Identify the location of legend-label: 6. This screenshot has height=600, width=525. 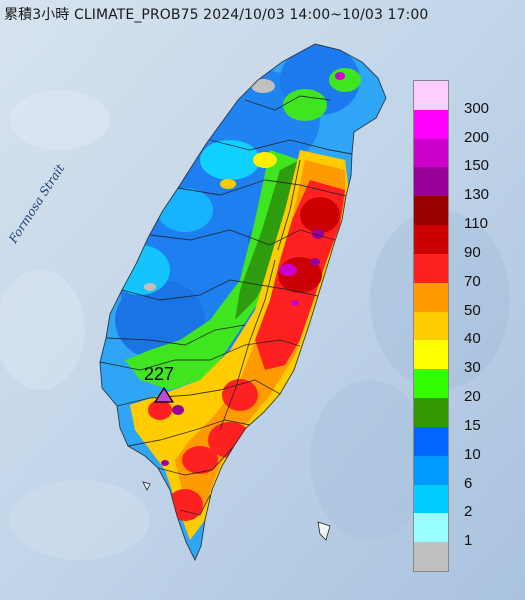
(468, 483).